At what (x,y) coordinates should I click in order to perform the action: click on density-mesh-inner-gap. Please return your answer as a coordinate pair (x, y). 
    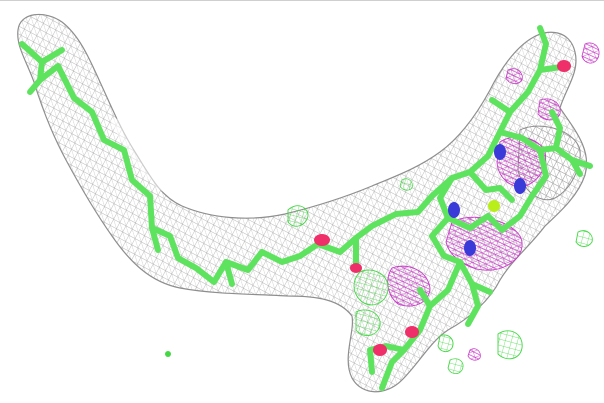
    Looking at the image, I should click on (177, 162).